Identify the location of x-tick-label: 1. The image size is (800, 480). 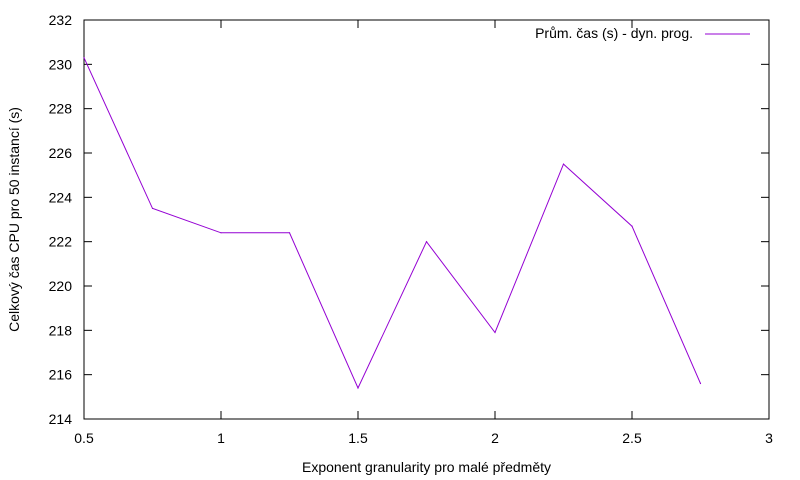
(221, 438).